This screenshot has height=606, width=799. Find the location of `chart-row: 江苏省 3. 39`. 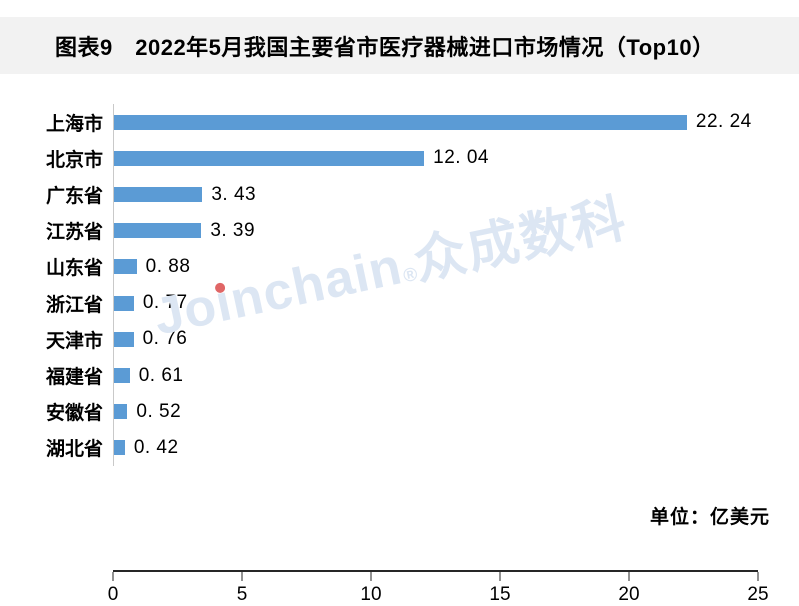

chart-row: 江苏省 3. 39 is located at coordinates (402, 231).